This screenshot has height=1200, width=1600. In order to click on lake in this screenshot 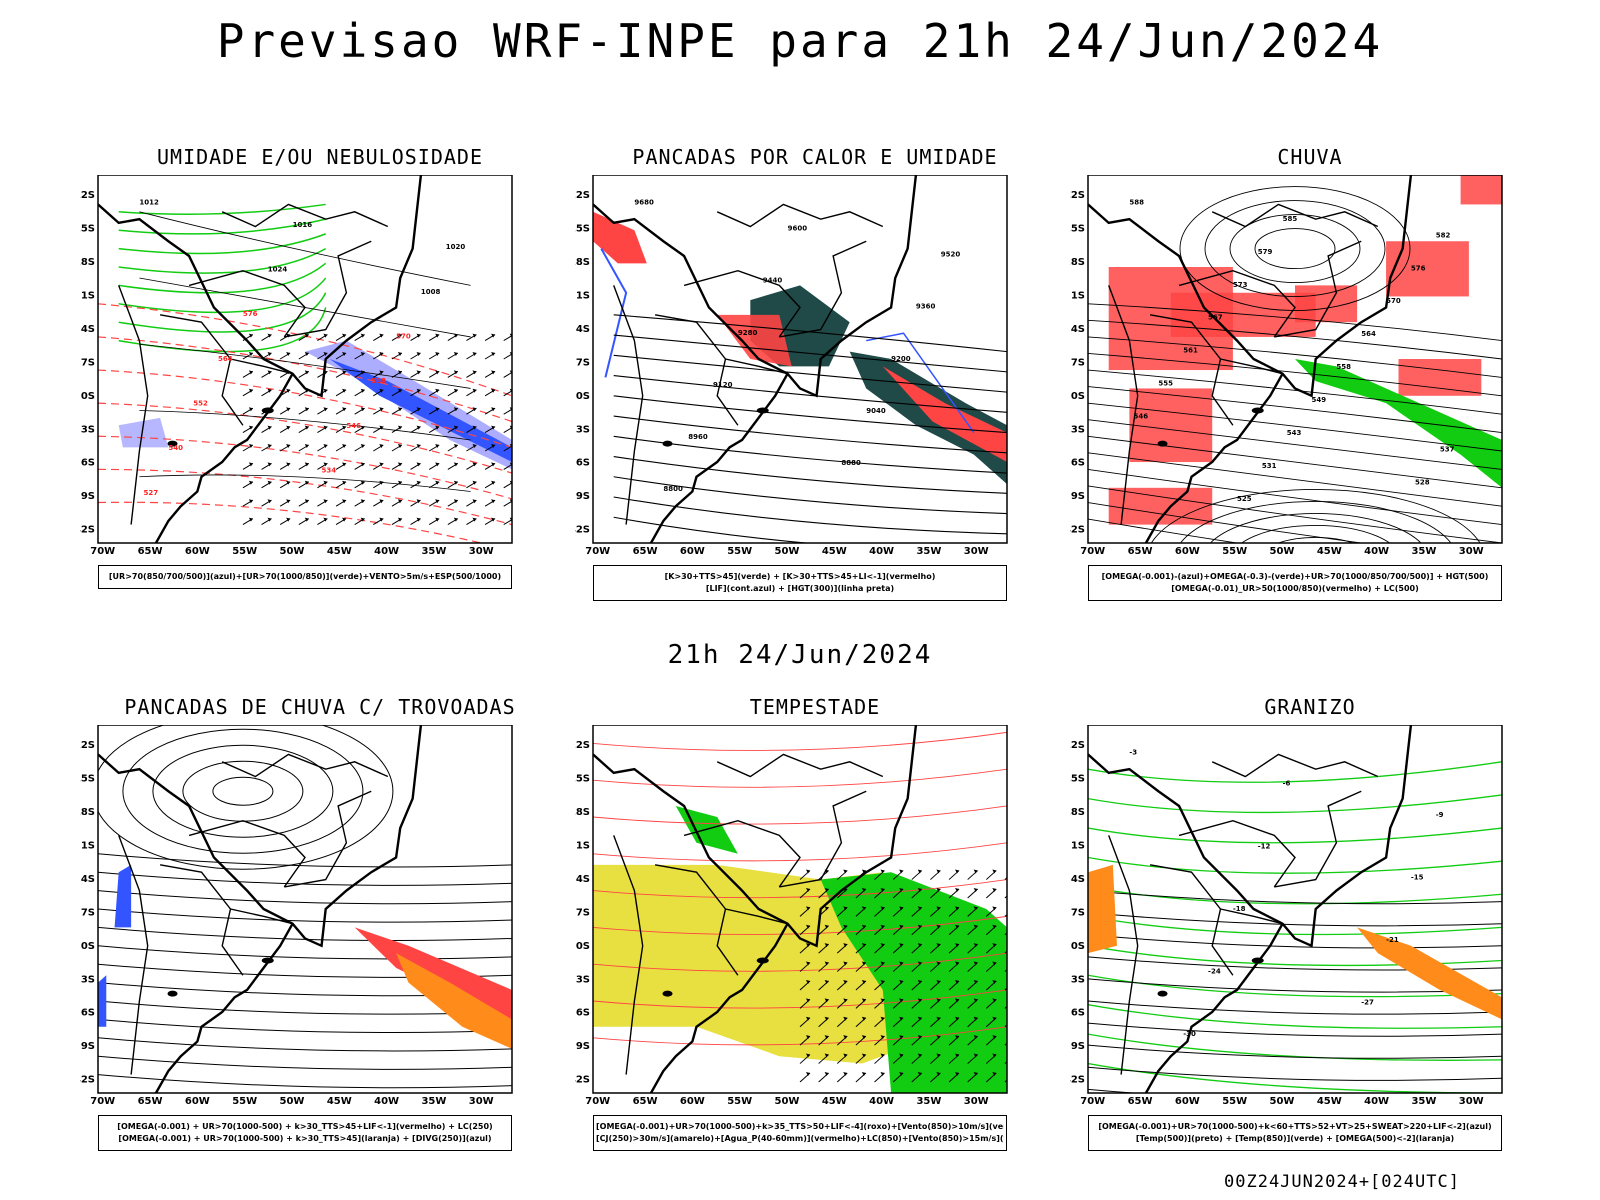, I will do `click(667, 993)`.